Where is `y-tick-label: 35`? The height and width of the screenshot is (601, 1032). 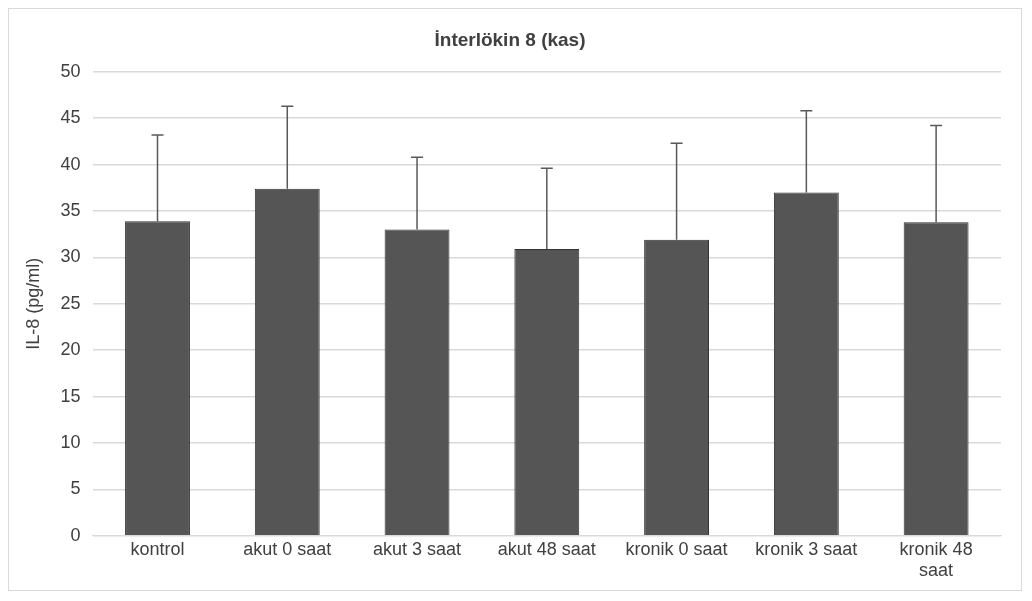
y-tick-label: 35 is located at coordinates (70, 209).